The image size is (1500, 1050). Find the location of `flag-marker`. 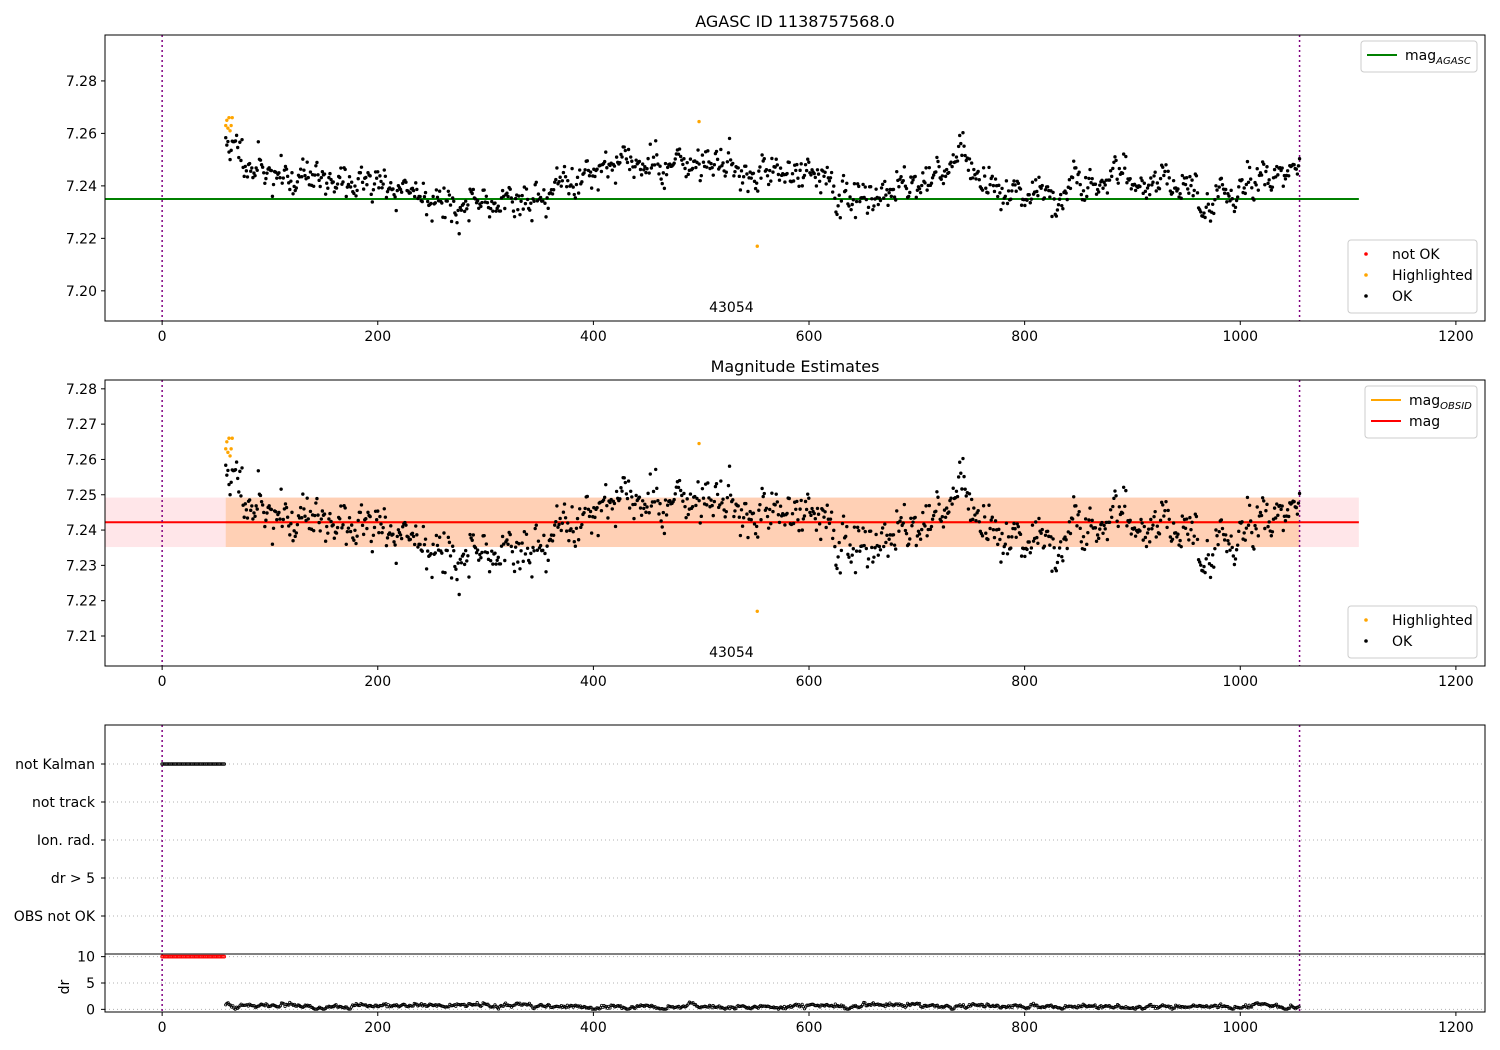

flag-marker is located at coordinates (223, 764).